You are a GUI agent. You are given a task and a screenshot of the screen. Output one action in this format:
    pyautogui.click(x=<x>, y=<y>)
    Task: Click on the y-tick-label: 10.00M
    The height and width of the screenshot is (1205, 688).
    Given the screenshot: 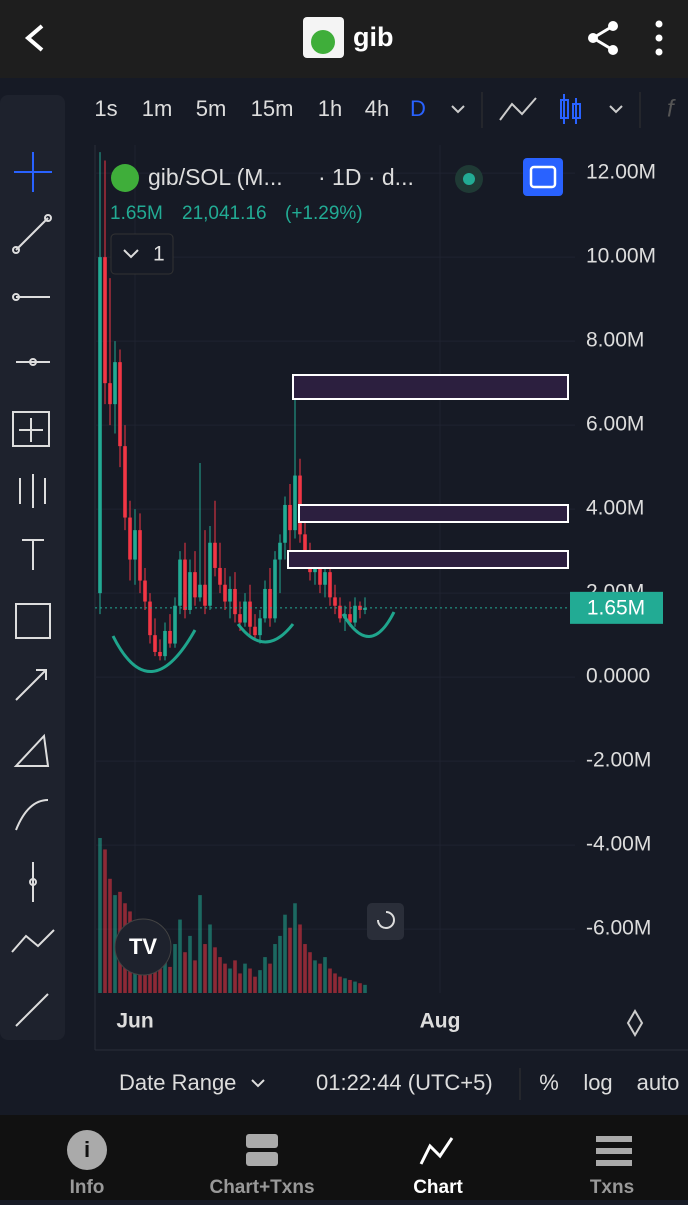 What is the action you would take?
    pyautogui.click(x=621, y=256)
    